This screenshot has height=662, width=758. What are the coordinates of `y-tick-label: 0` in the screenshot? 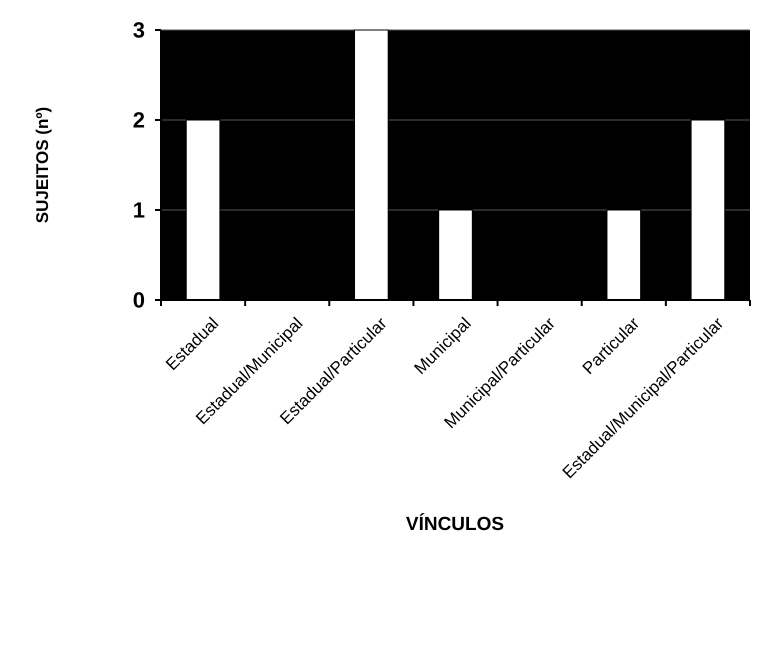 It's located at (138, 300).